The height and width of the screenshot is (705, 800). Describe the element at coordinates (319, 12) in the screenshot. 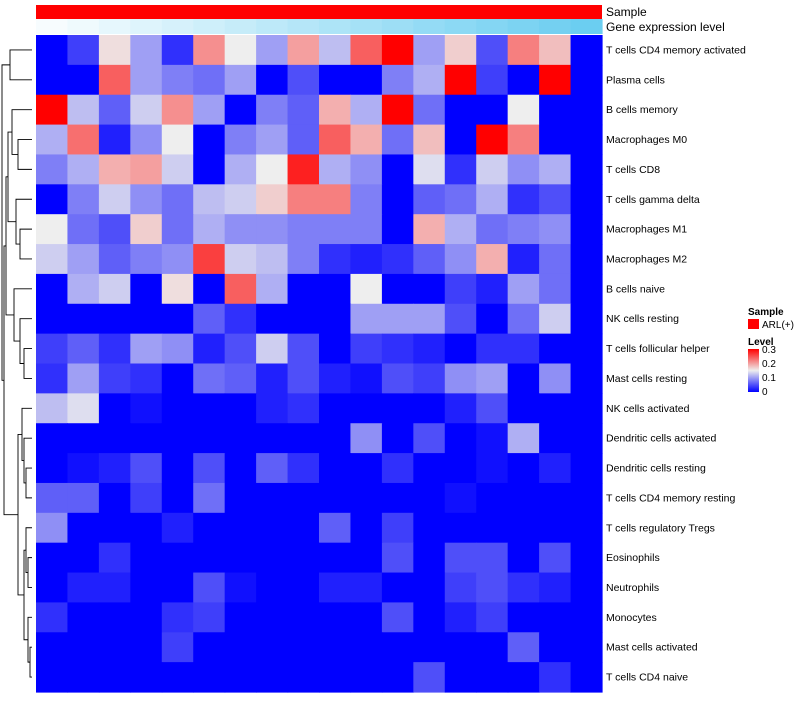

I see `sample-annotation-bar` at that location.